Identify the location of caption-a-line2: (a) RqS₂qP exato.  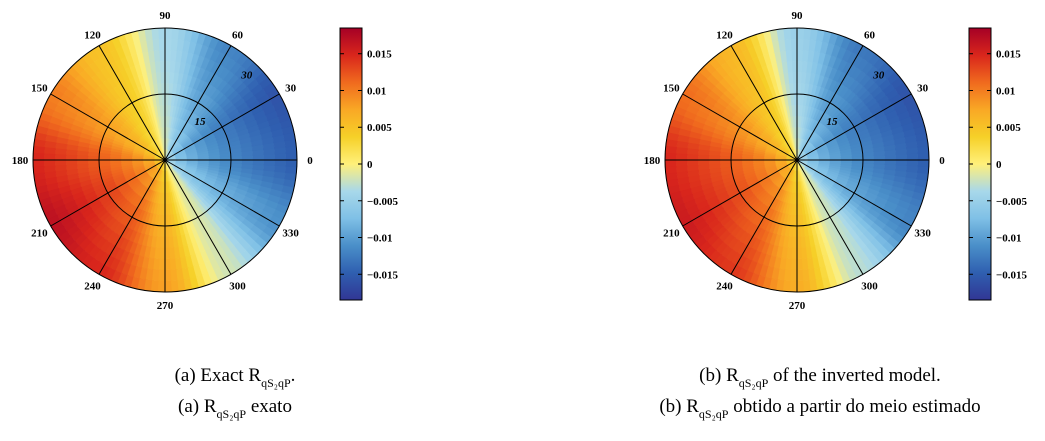
(235, 408).